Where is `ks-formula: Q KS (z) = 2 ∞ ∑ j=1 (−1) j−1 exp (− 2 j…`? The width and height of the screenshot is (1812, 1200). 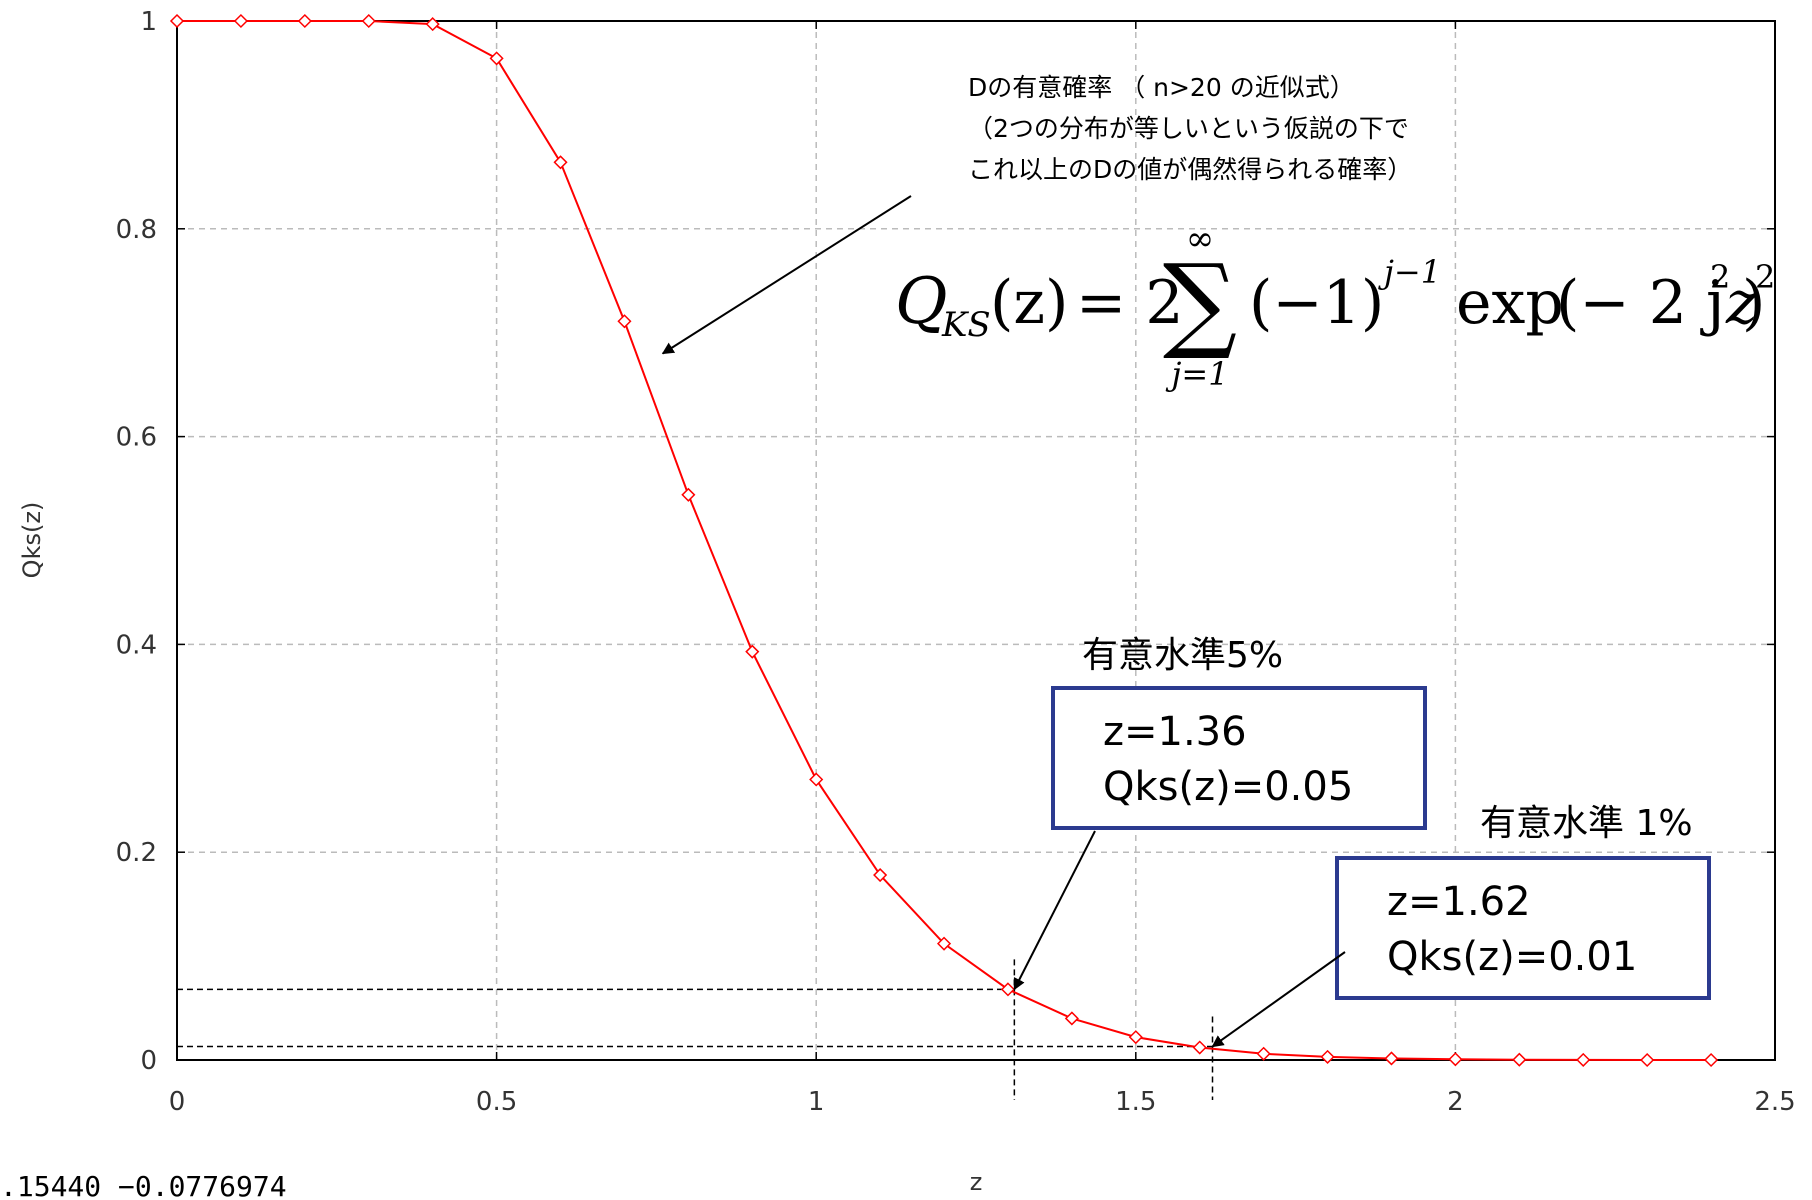
ks-formula: Q KS (z) = 2 ∞ ∑ j=1 (−1) j−1 exp (− 2 j… is located at coordinates (1335, 306).